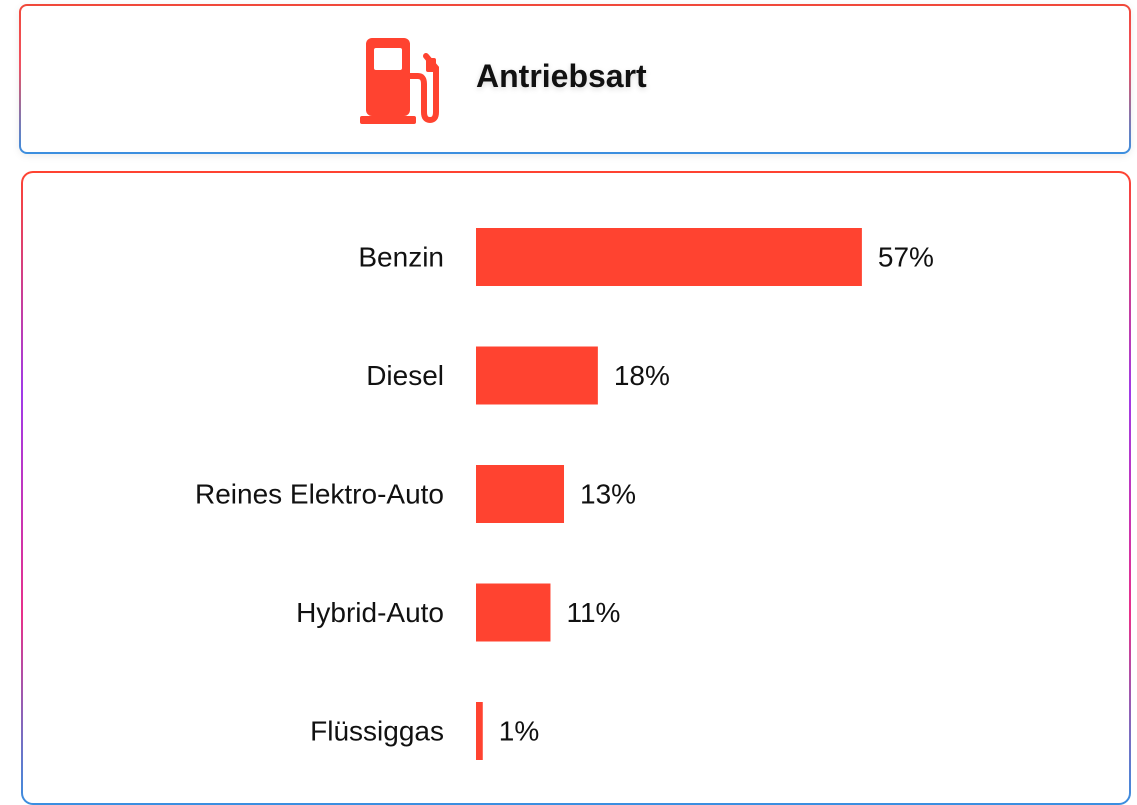 This screenshot has width=1137, height=805. I want to click on value-label: 18%, so click(642, 375).